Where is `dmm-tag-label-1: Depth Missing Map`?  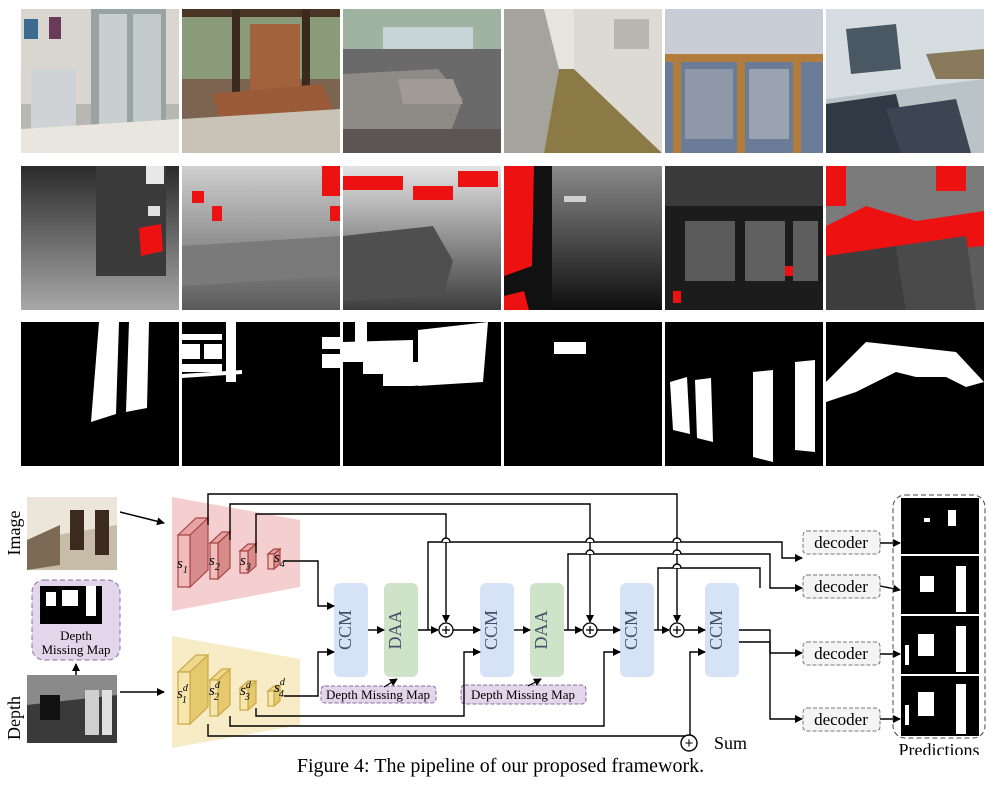 dmm-tag-label-1: Depth Missing Map is located at coordinates (378, 694).